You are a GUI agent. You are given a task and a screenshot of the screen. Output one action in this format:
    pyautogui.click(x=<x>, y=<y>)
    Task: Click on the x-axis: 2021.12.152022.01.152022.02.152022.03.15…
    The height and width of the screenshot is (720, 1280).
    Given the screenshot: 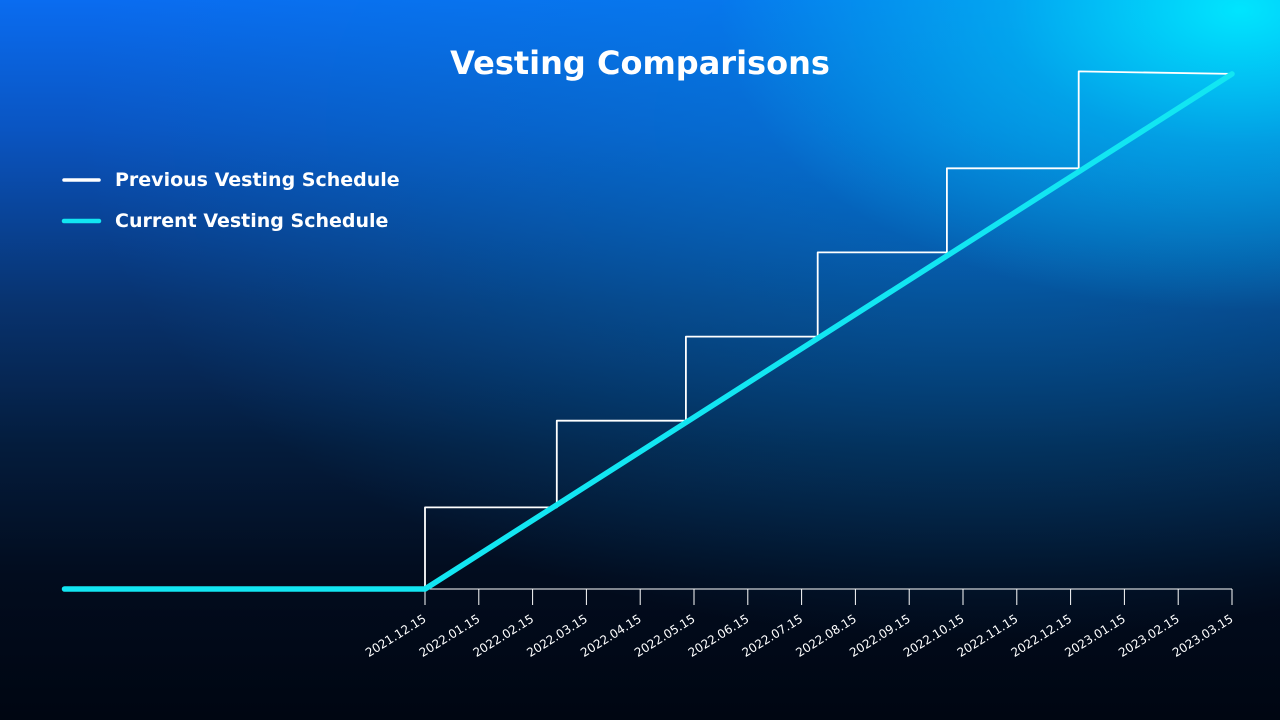 What is the action you would take?
    pyautogui.click(x=799, y=624)
    